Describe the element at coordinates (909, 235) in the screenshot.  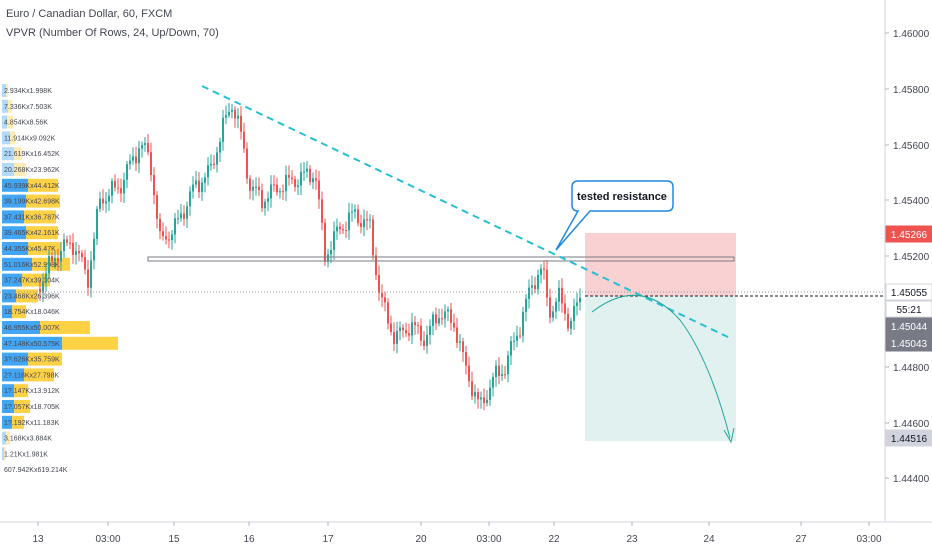
I see `price-tag-label: 1.45266` at that location.